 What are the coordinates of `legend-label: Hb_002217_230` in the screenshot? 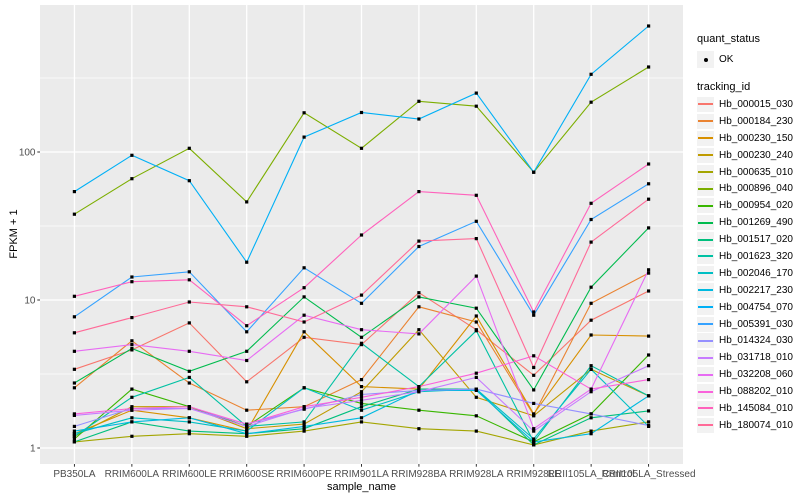 It's located at (756, 290).